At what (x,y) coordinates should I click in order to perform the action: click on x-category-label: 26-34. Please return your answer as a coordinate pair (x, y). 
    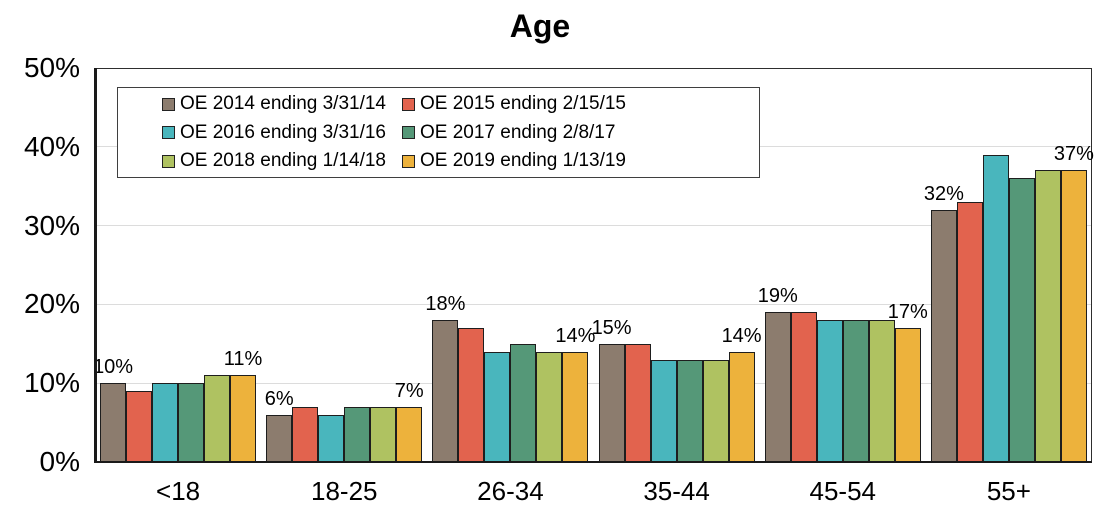
    Looking at the image, I should click on (510, 491).